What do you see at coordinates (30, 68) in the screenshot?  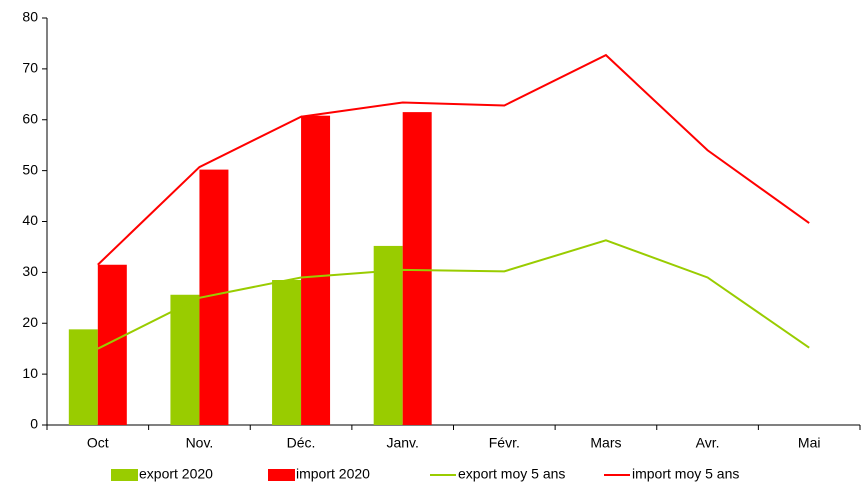 I see `y-tick-label: 70` at bounding box center [30, 68].